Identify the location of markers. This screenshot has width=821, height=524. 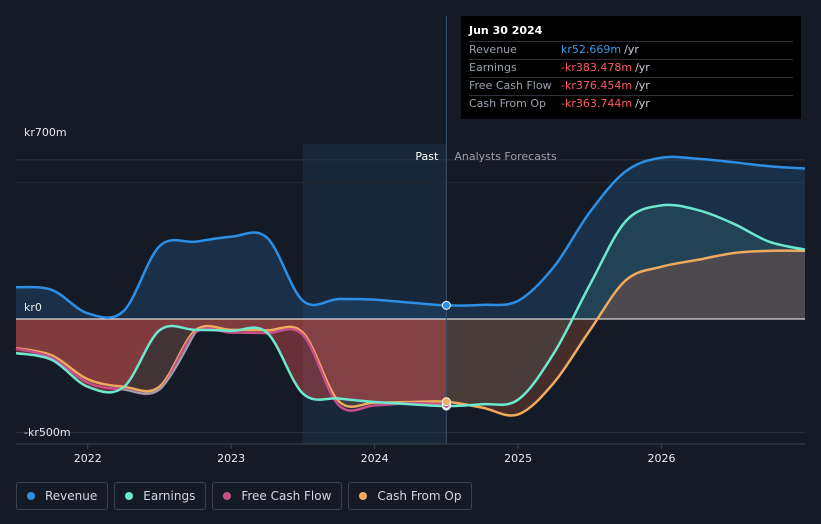
(446, 355).